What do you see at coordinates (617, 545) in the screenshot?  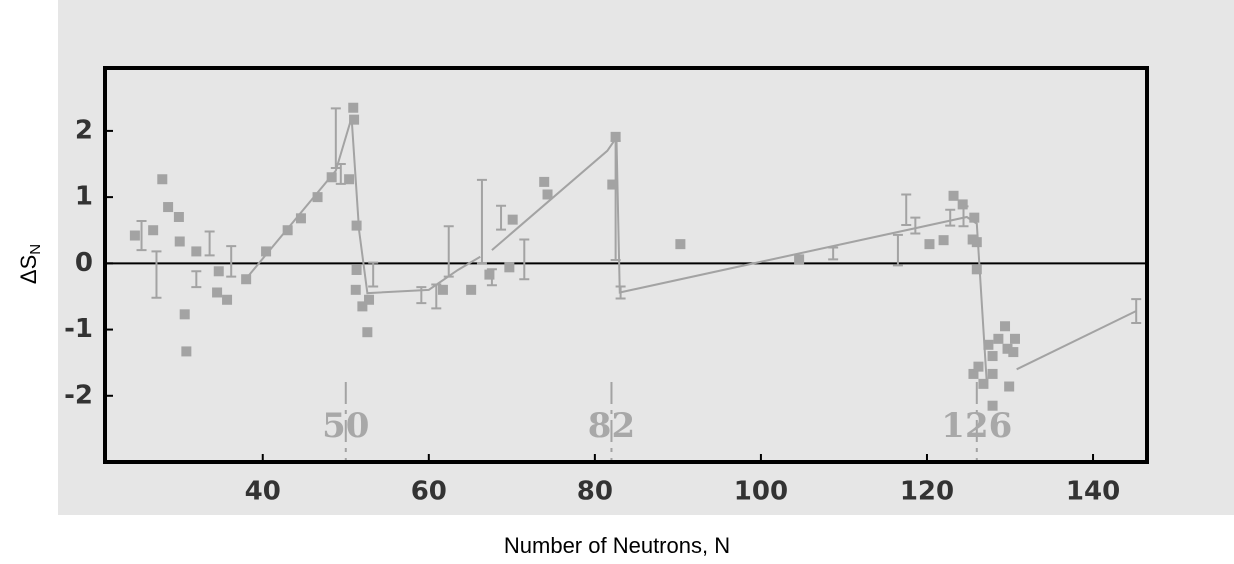 I see `x-axis-label: Number of Neutrons, N` at bounding box center [617, 545].